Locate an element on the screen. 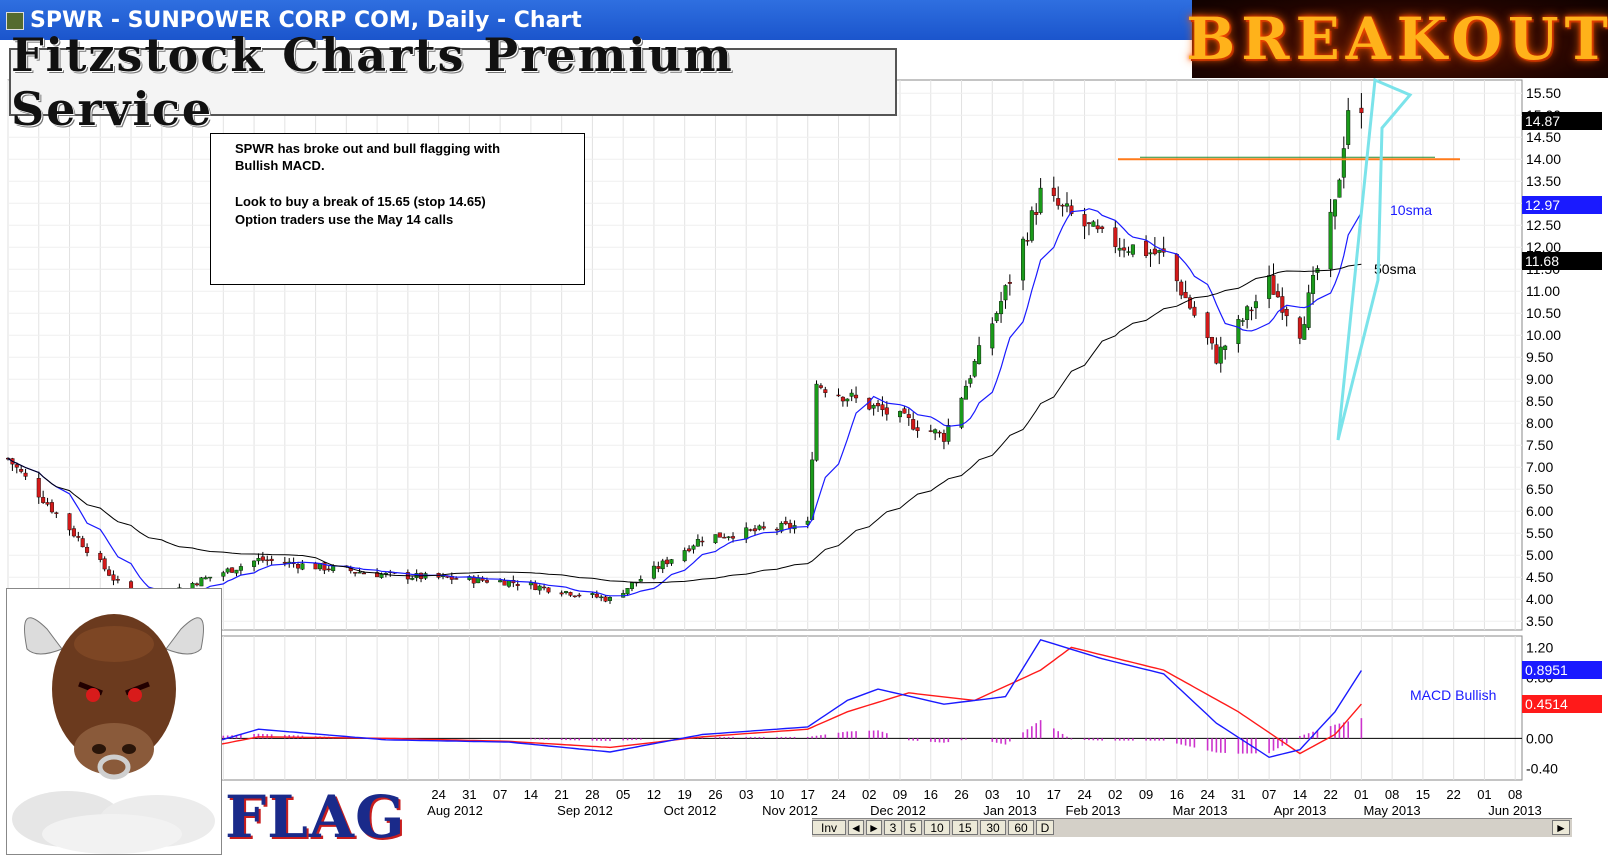 The height and width of the screenshot is (858, 1608). x-day-label: 09 is located at coordinates (900, 794).